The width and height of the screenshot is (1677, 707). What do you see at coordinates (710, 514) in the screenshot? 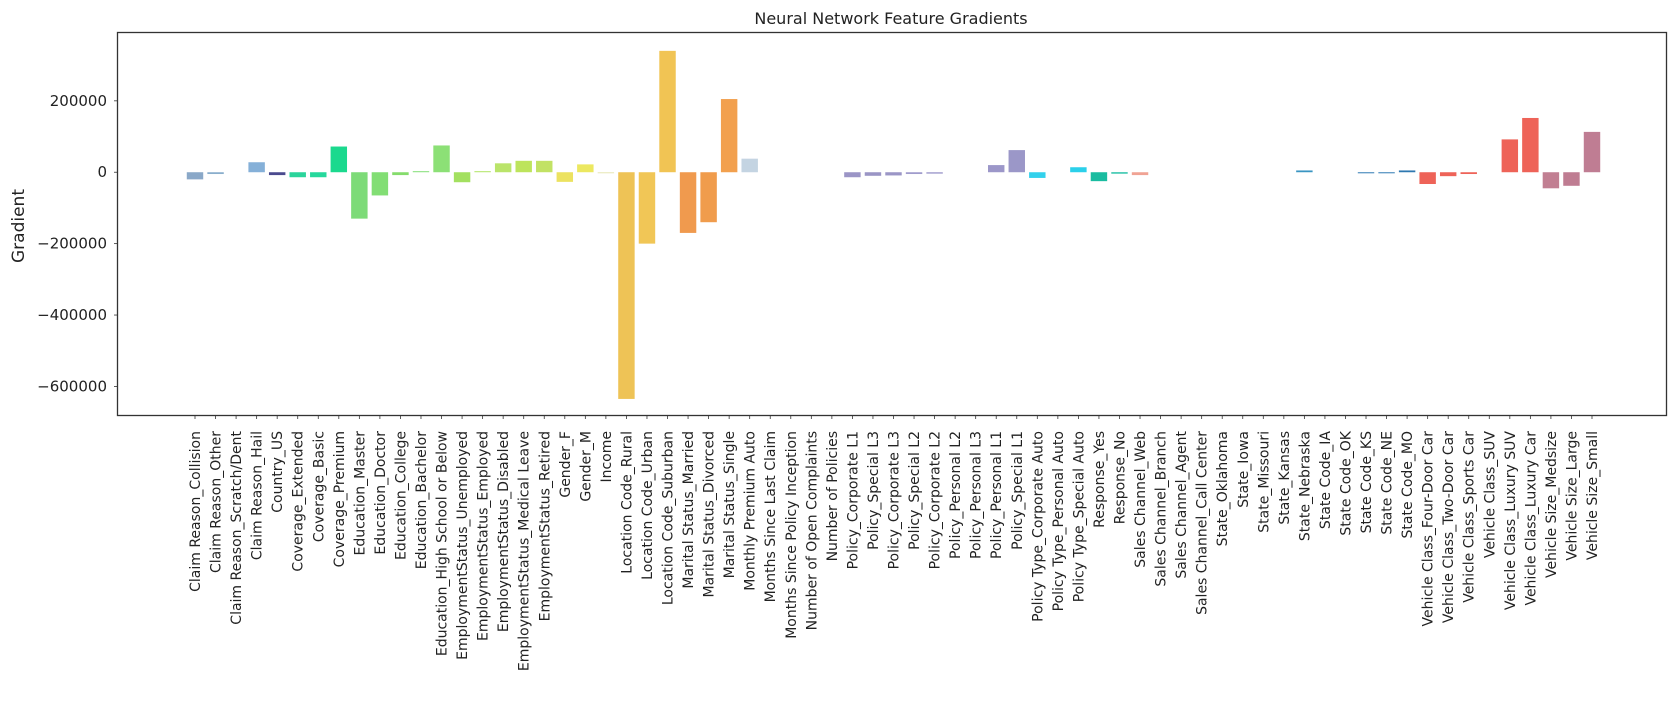
I see `x-tick-label: Marital Status_Divorced` at bounding box center [710, 514].